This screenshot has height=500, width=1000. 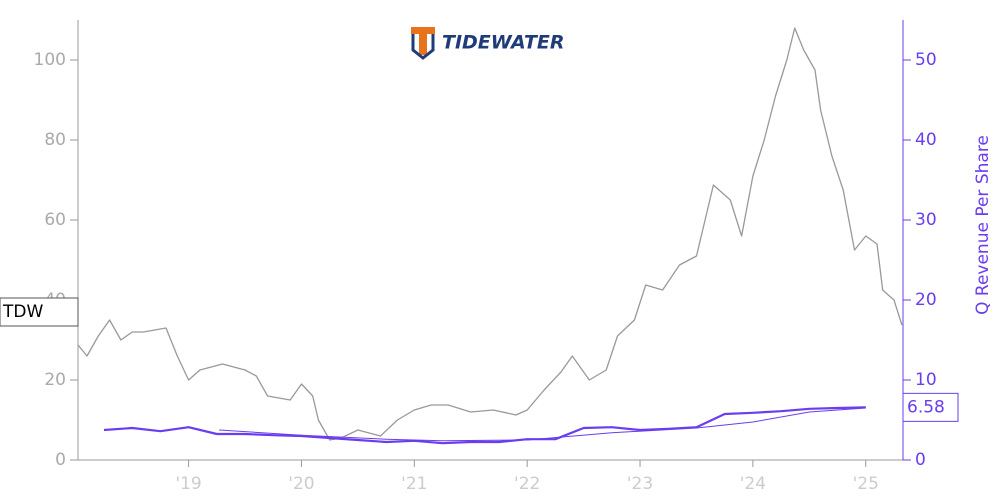 What do you see at coordinates (55, 220) in the screenshot?
I see `y-tick-label: 60` at bounding box center [55, 220].